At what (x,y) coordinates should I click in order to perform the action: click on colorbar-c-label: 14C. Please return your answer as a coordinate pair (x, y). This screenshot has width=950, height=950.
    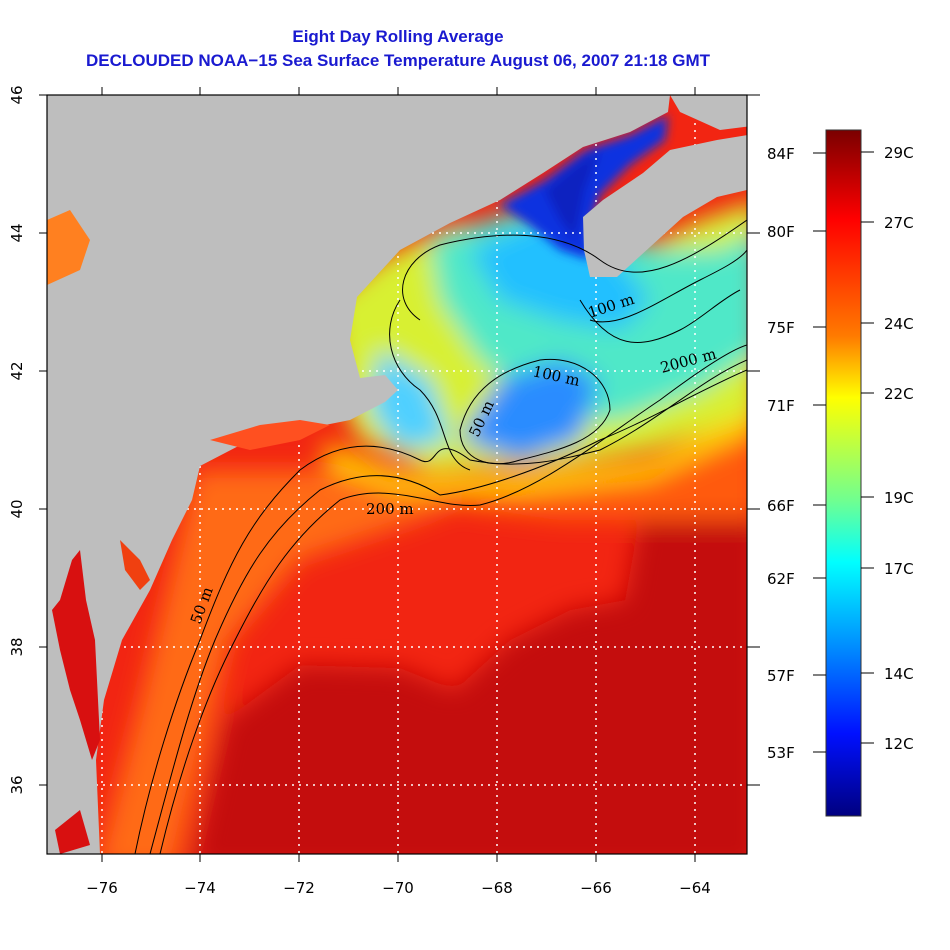
    Looking at the image, I should click on (899, 674).